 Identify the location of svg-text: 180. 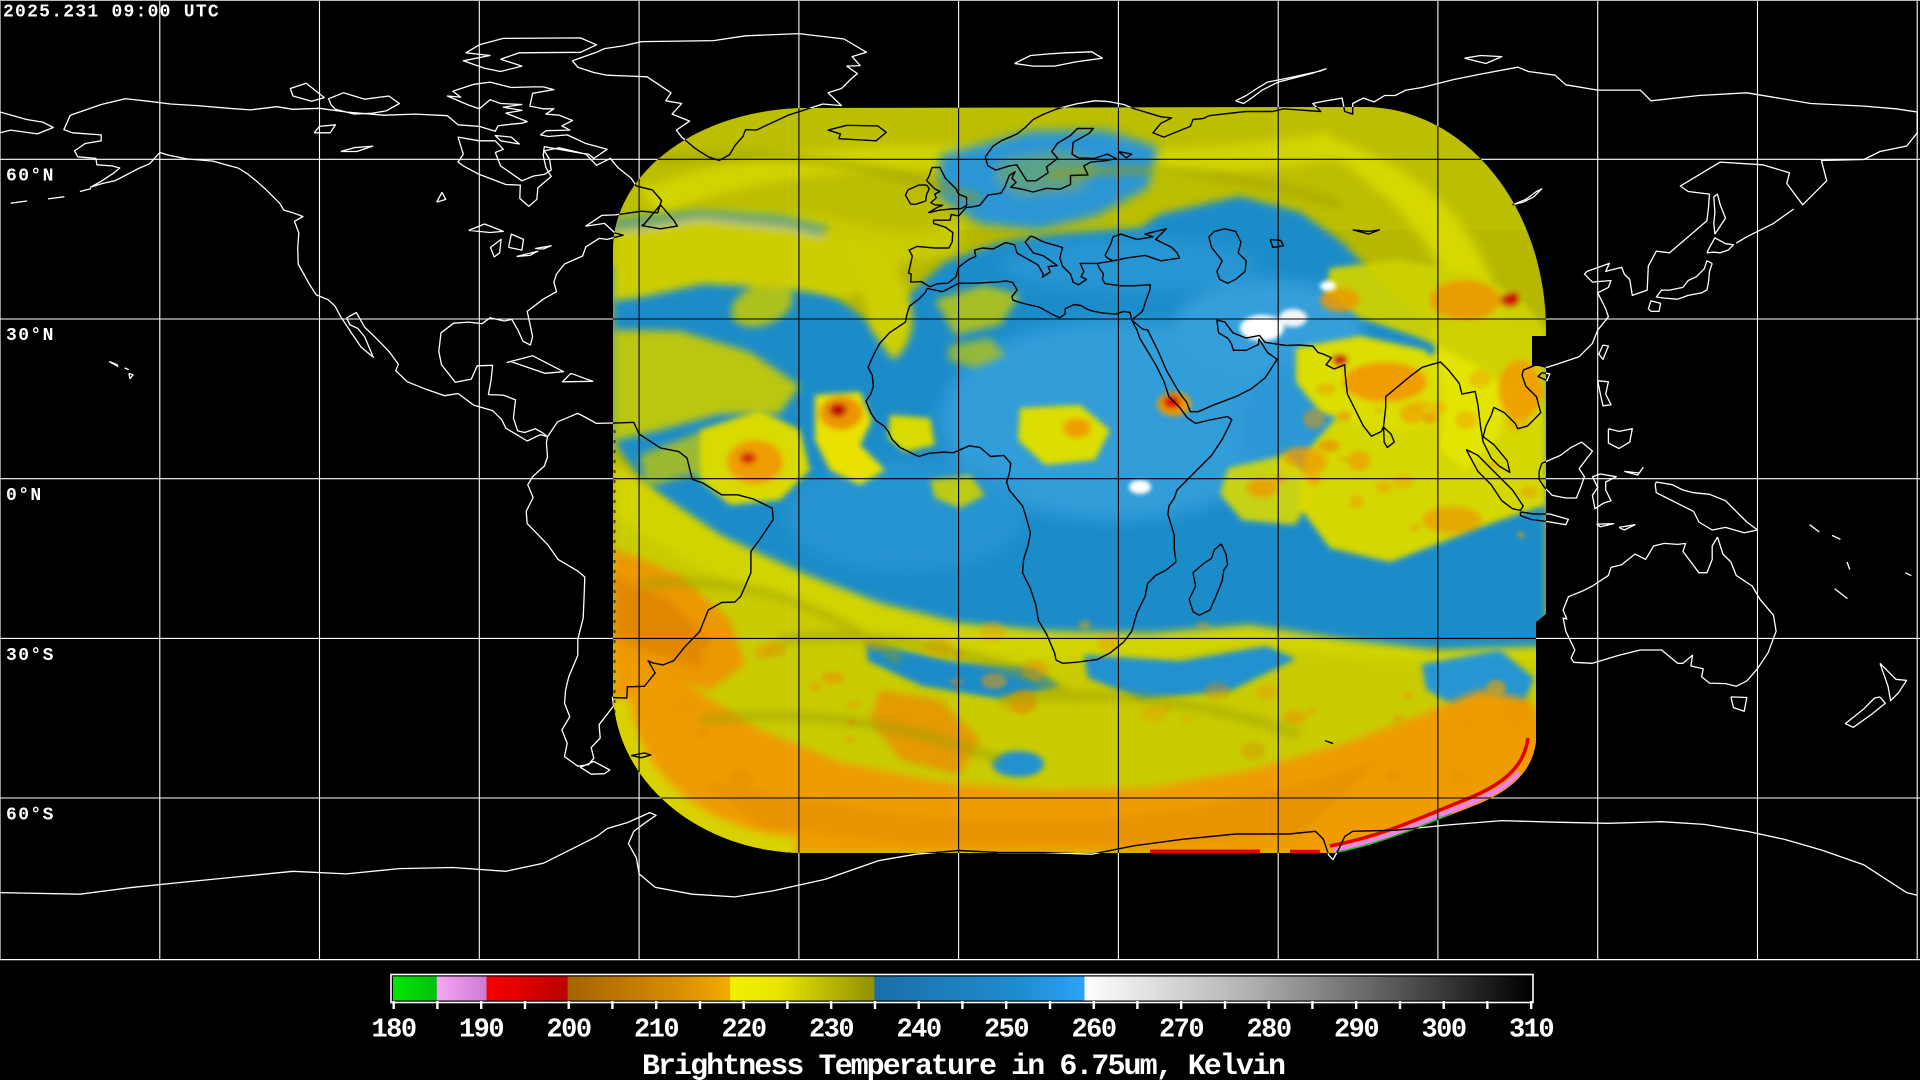
(393, 1031).